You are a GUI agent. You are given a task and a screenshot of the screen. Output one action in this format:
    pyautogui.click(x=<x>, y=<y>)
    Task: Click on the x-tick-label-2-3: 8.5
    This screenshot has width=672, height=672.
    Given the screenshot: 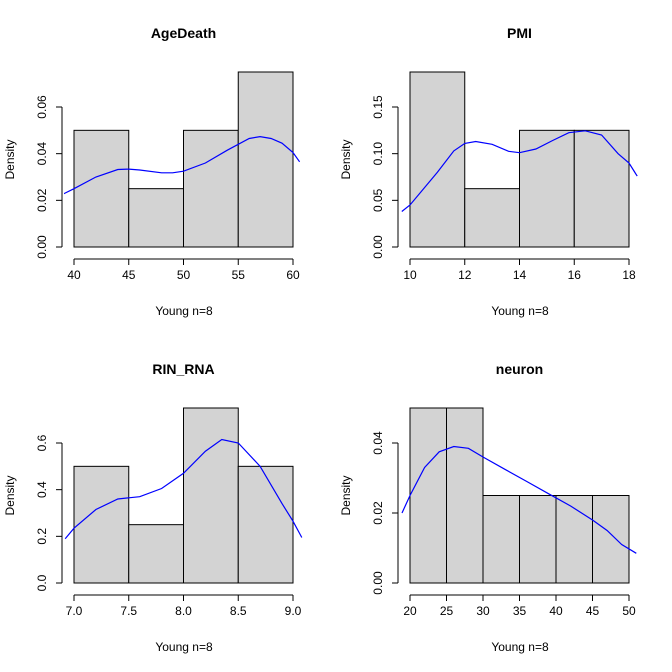 What is the action you would take?
    pyautogui.click(x=238, y=611)
    